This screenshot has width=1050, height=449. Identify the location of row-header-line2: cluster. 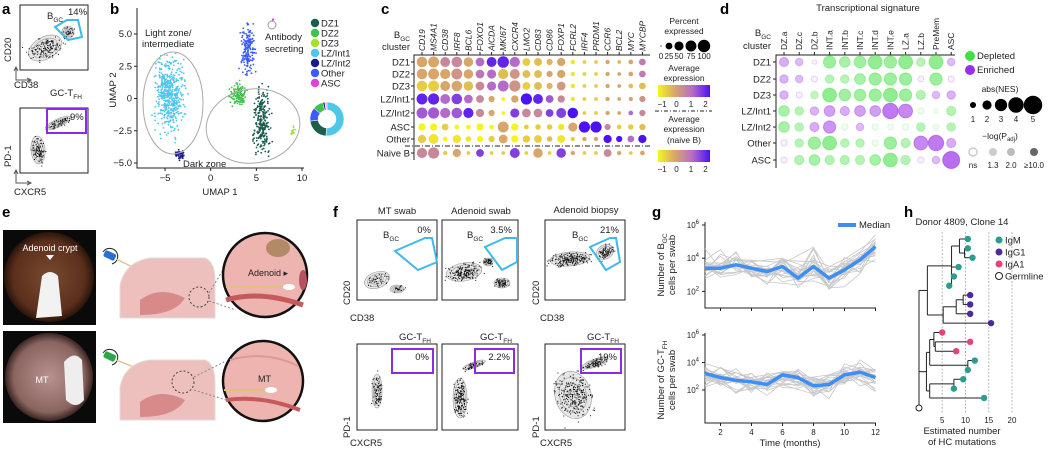
(757, 46).